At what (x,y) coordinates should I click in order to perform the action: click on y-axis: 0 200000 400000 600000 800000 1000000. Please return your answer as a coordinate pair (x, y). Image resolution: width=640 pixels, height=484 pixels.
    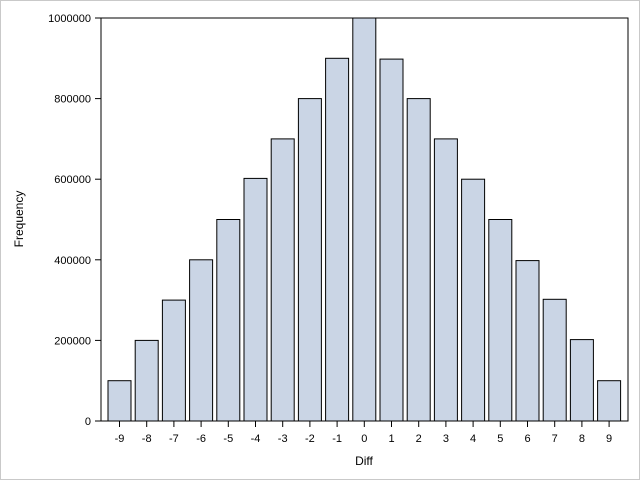
    Looking at the image, I should click on (74, 220).